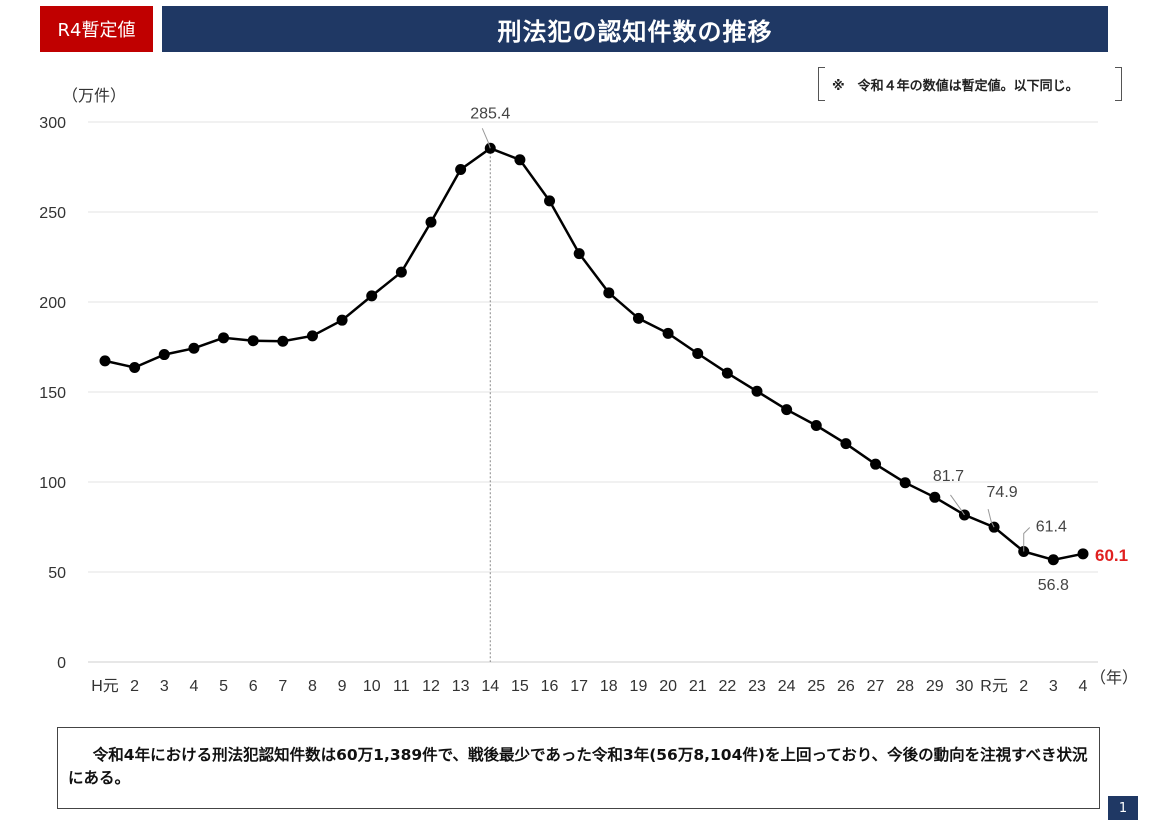 The image size is (1153, 820). Describe the element at coordinates (609, 686) in the screenshot. I see `x-tick-label: 18` at that location.